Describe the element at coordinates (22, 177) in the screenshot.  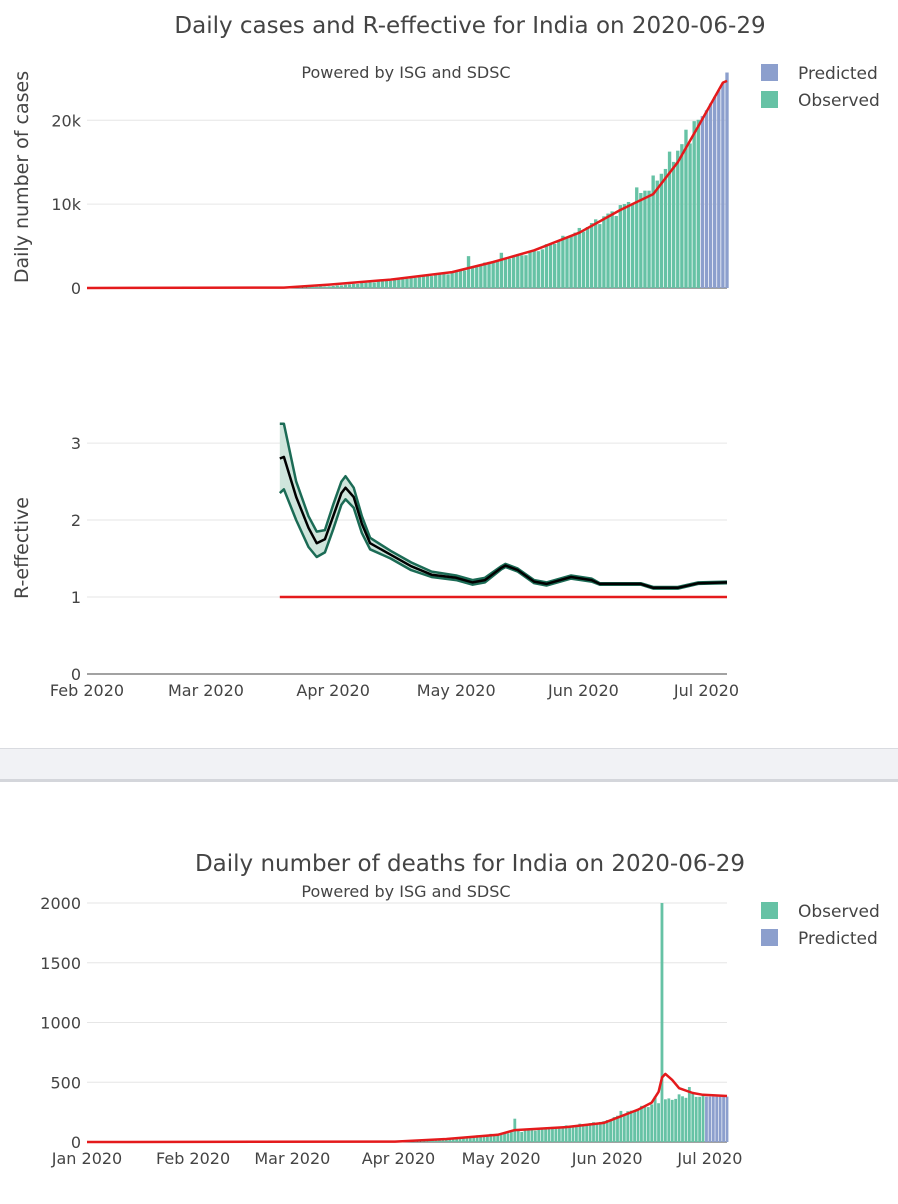
I see `cases-y-axis-label: Daily number of cases` at that location.